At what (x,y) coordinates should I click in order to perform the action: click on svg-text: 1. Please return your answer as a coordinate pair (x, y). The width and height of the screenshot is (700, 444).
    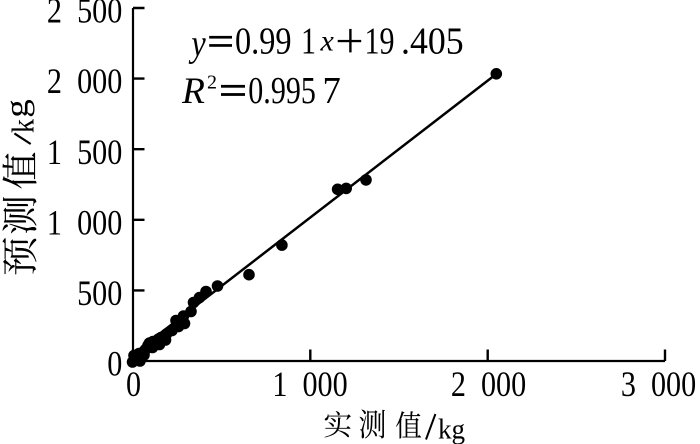
    Looking at the image, I should click on (308, 41).